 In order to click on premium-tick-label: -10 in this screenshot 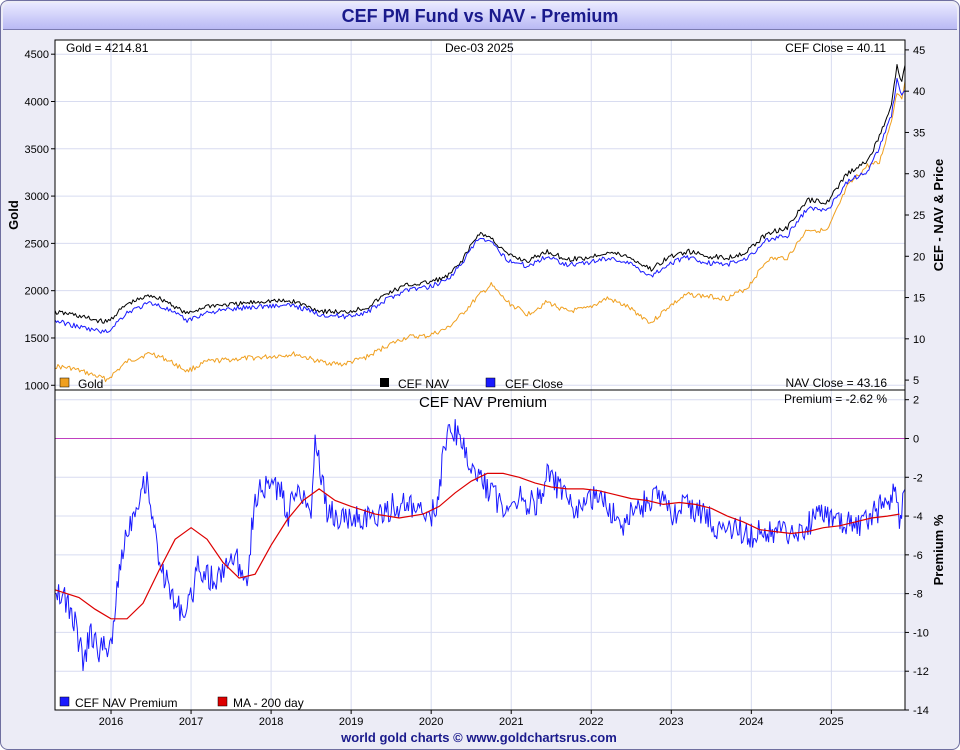, I will do `click(921, 633)`.